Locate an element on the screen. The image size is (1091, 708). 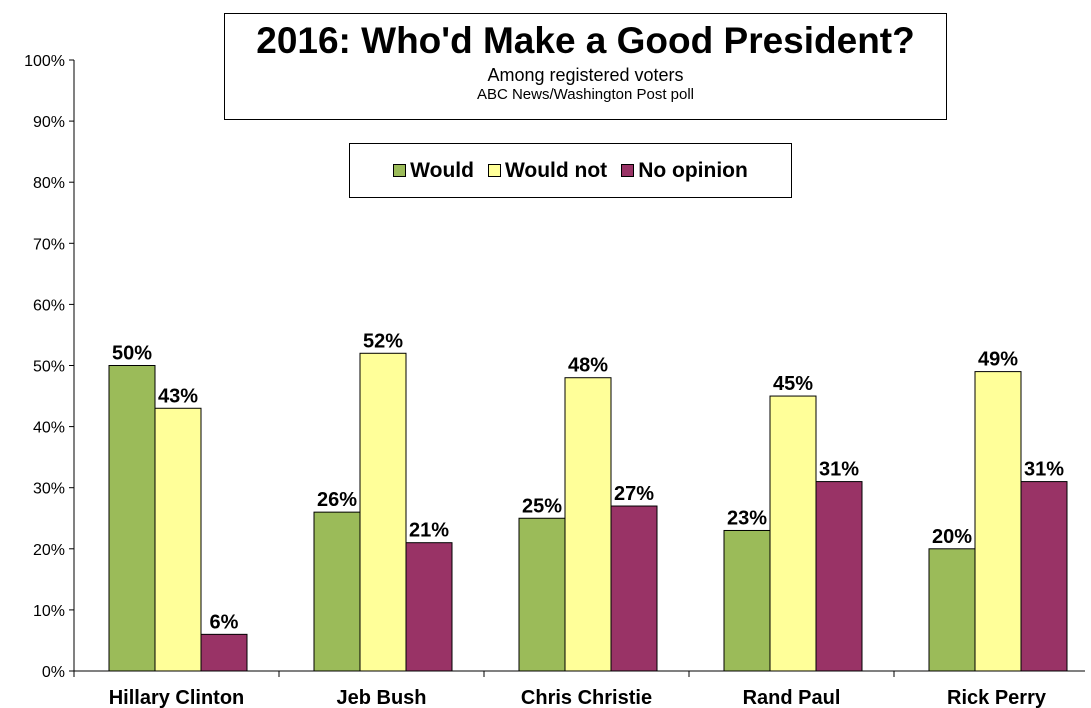
legend-label-no-opinion: No opinion is located at coordinates (693, 170).